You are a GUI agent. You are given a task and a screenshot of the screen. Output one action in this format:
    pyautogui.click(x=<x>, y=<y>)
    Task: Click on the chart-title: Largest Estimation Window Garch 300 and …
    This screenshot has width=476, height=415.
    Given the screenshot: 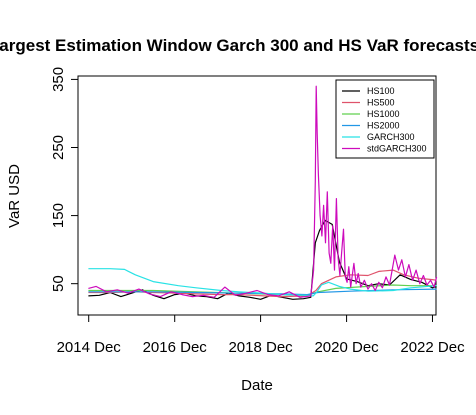 What is the action you would take?
    pyautogui.click(x=238, y=45)
    